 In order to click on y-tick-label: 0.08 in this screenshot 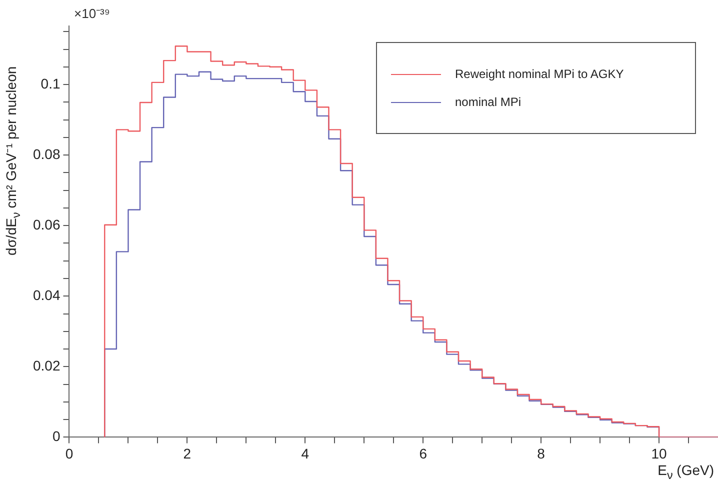, I will do `click(46, 154)`.